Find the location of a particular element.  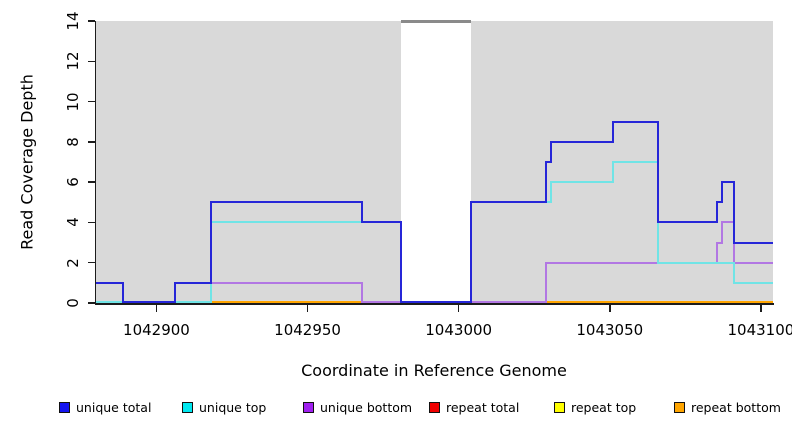

y-tick-label: 6 is located at coordinates (73, 182).